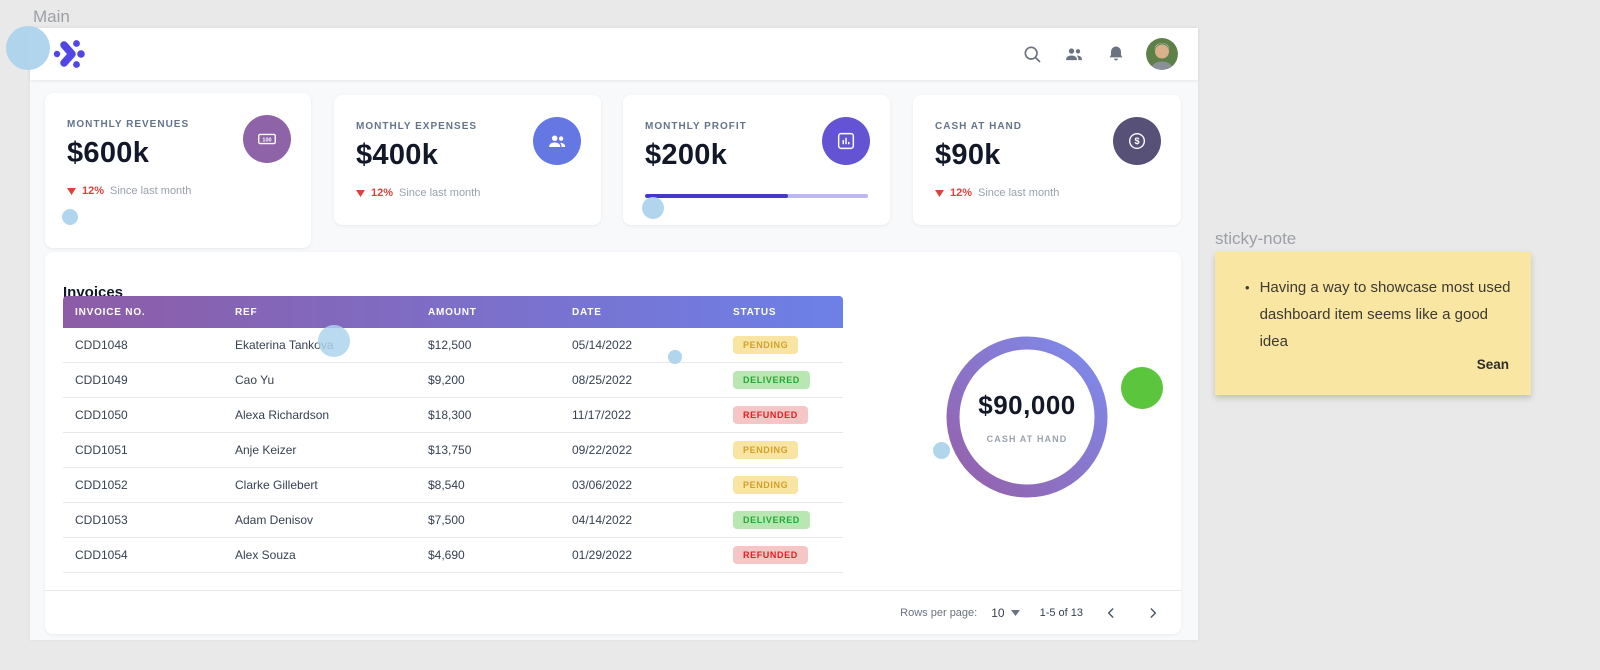  What do you see at coordinates (450, 345) in the screenshot?
I see `cell-amount: $12,500` at bounding box center [450, 345].